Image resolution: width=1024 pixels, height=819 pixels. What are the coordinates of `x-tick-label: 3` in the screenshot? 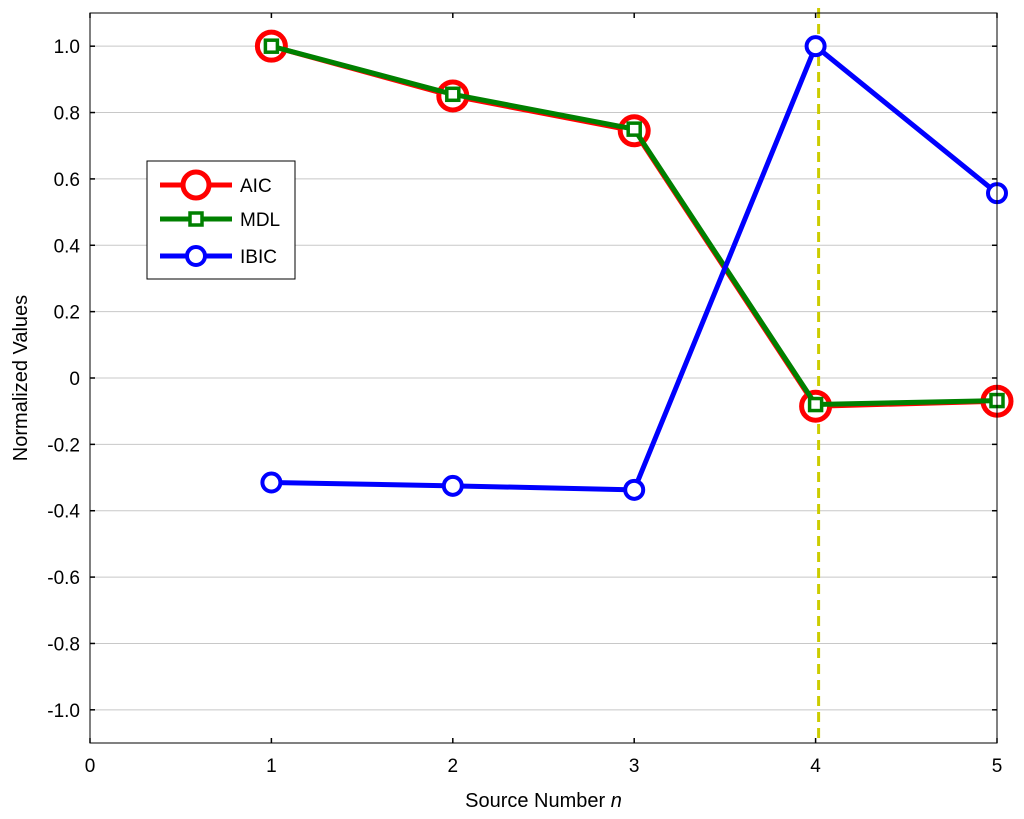 It's located at (634, 766).